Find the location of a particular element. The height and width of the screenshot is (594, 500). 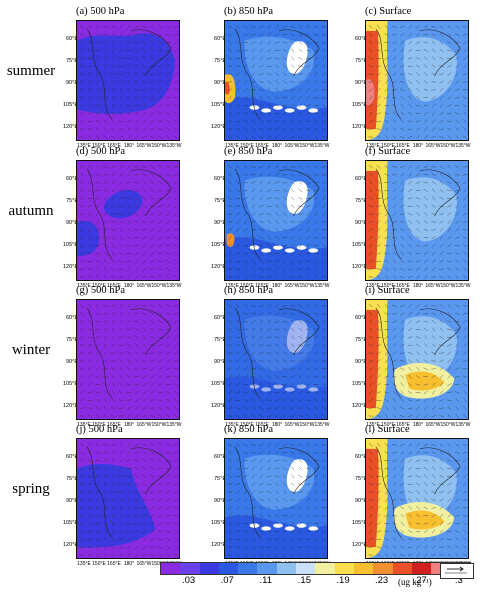

coastal-peak-region is located at coordinates (372, 359).